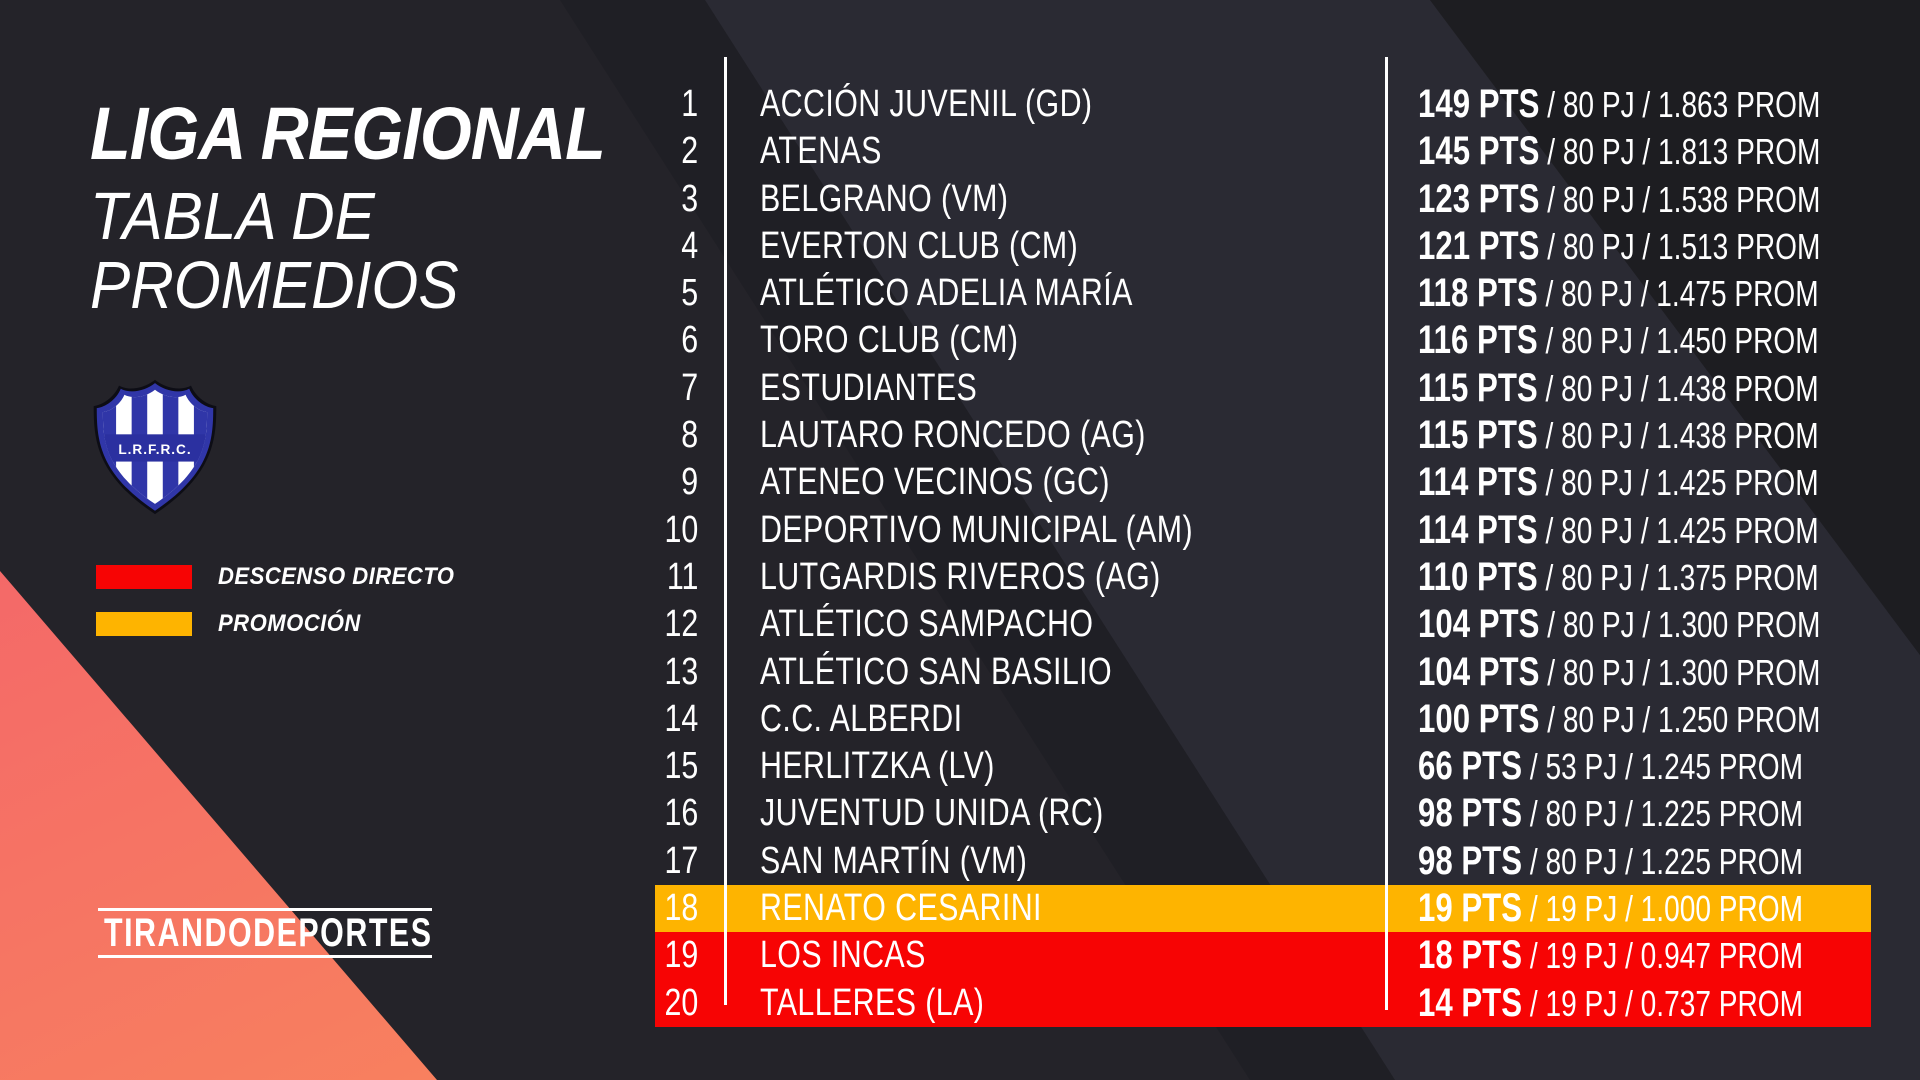  What do you see at coordinates (676, 482) in the screenshot?
I see `row-rank-cell: 9` at bounding box center [676, 482].